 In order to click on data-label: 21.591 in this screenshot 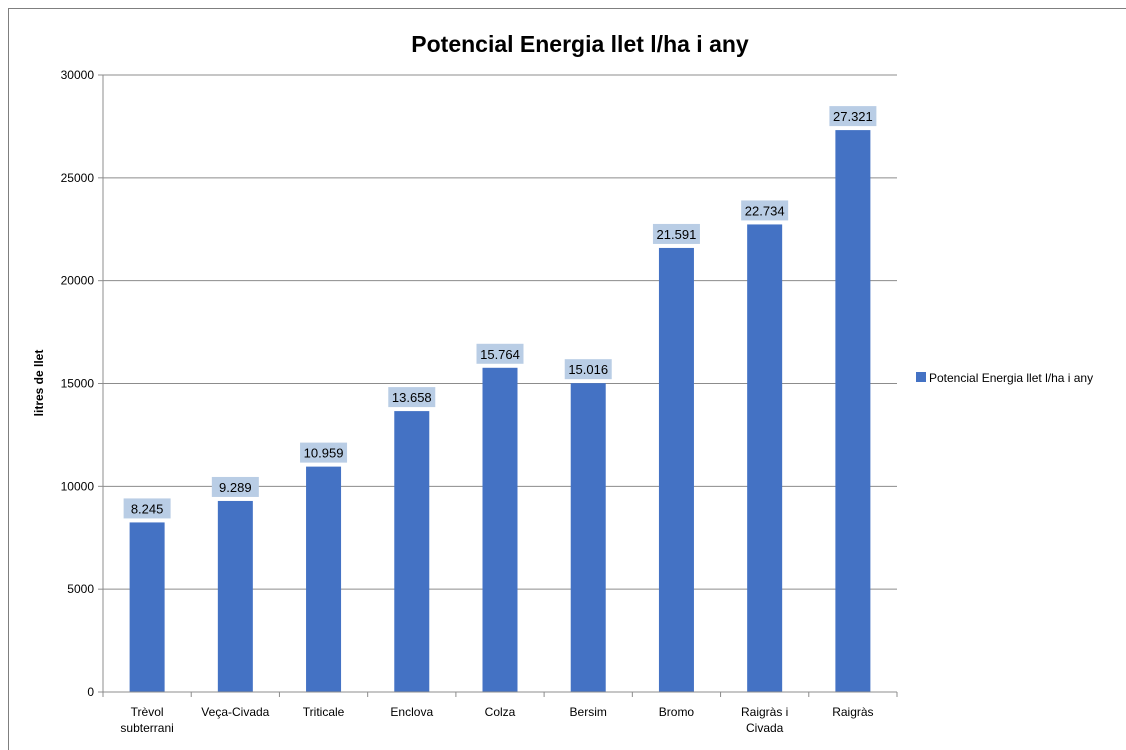, I will do `click(676, 233)`.